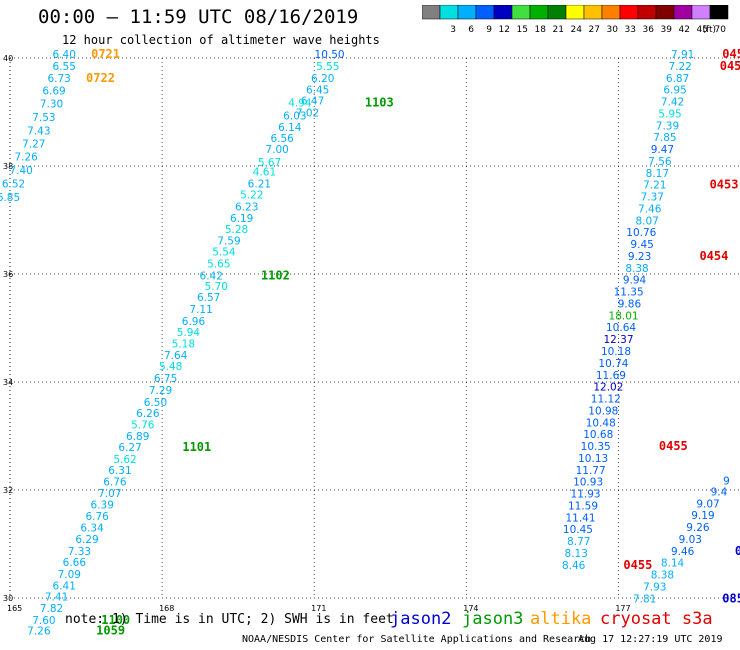  I want to click on wave-height-value: 6.39, so click(102, 505).